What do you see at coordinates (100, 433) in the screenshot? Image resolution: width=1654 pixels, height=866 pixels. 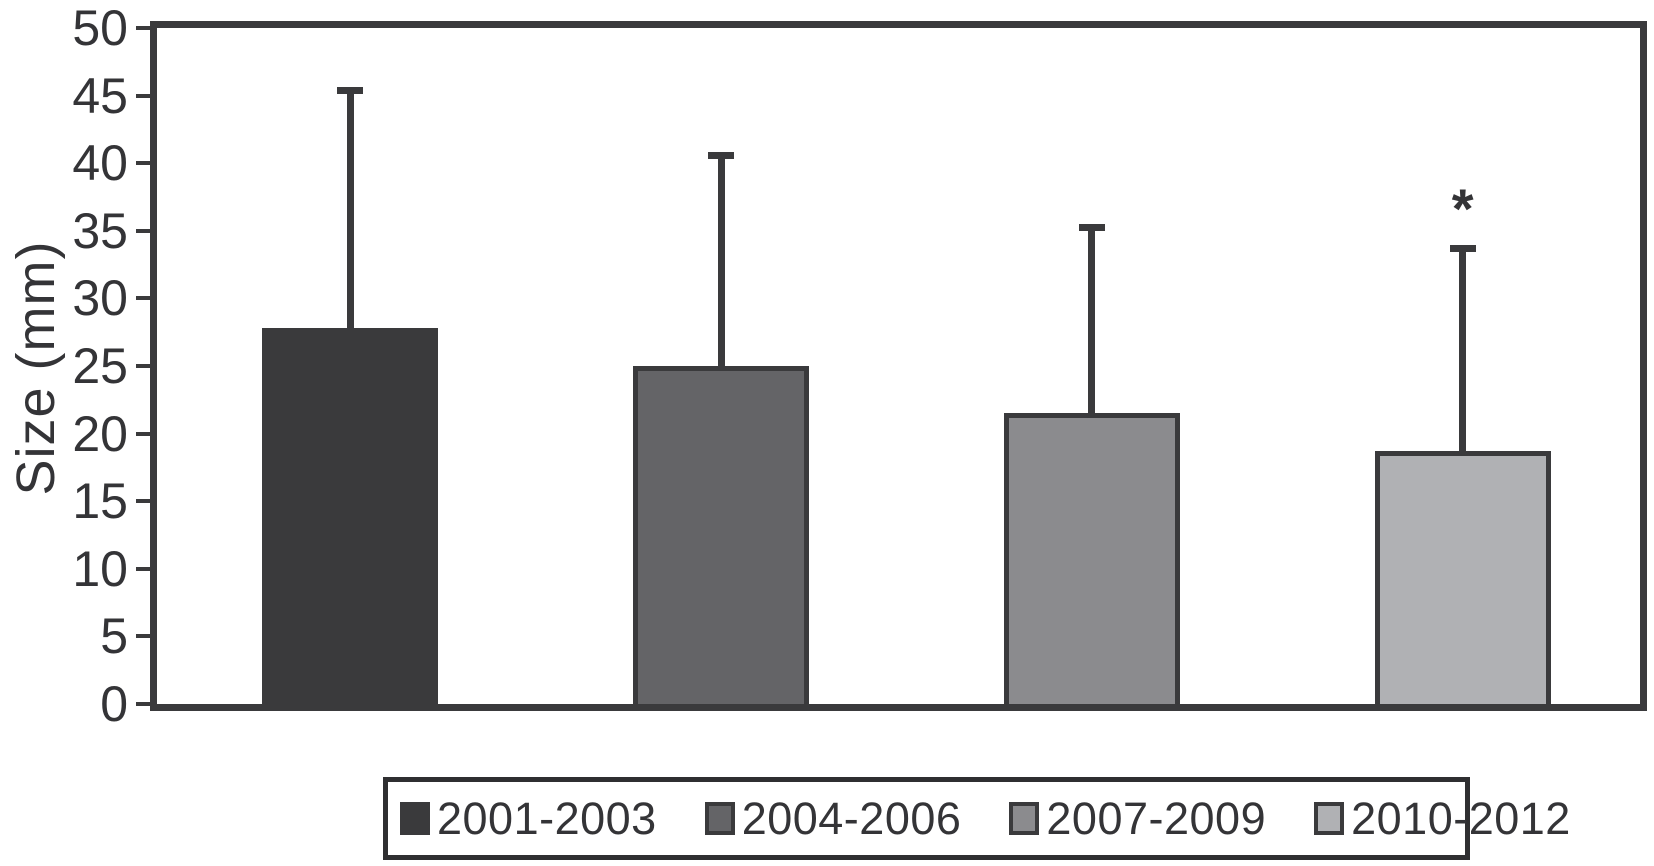 I see `y-tick-label: 20` at bounding box center [100, 433].